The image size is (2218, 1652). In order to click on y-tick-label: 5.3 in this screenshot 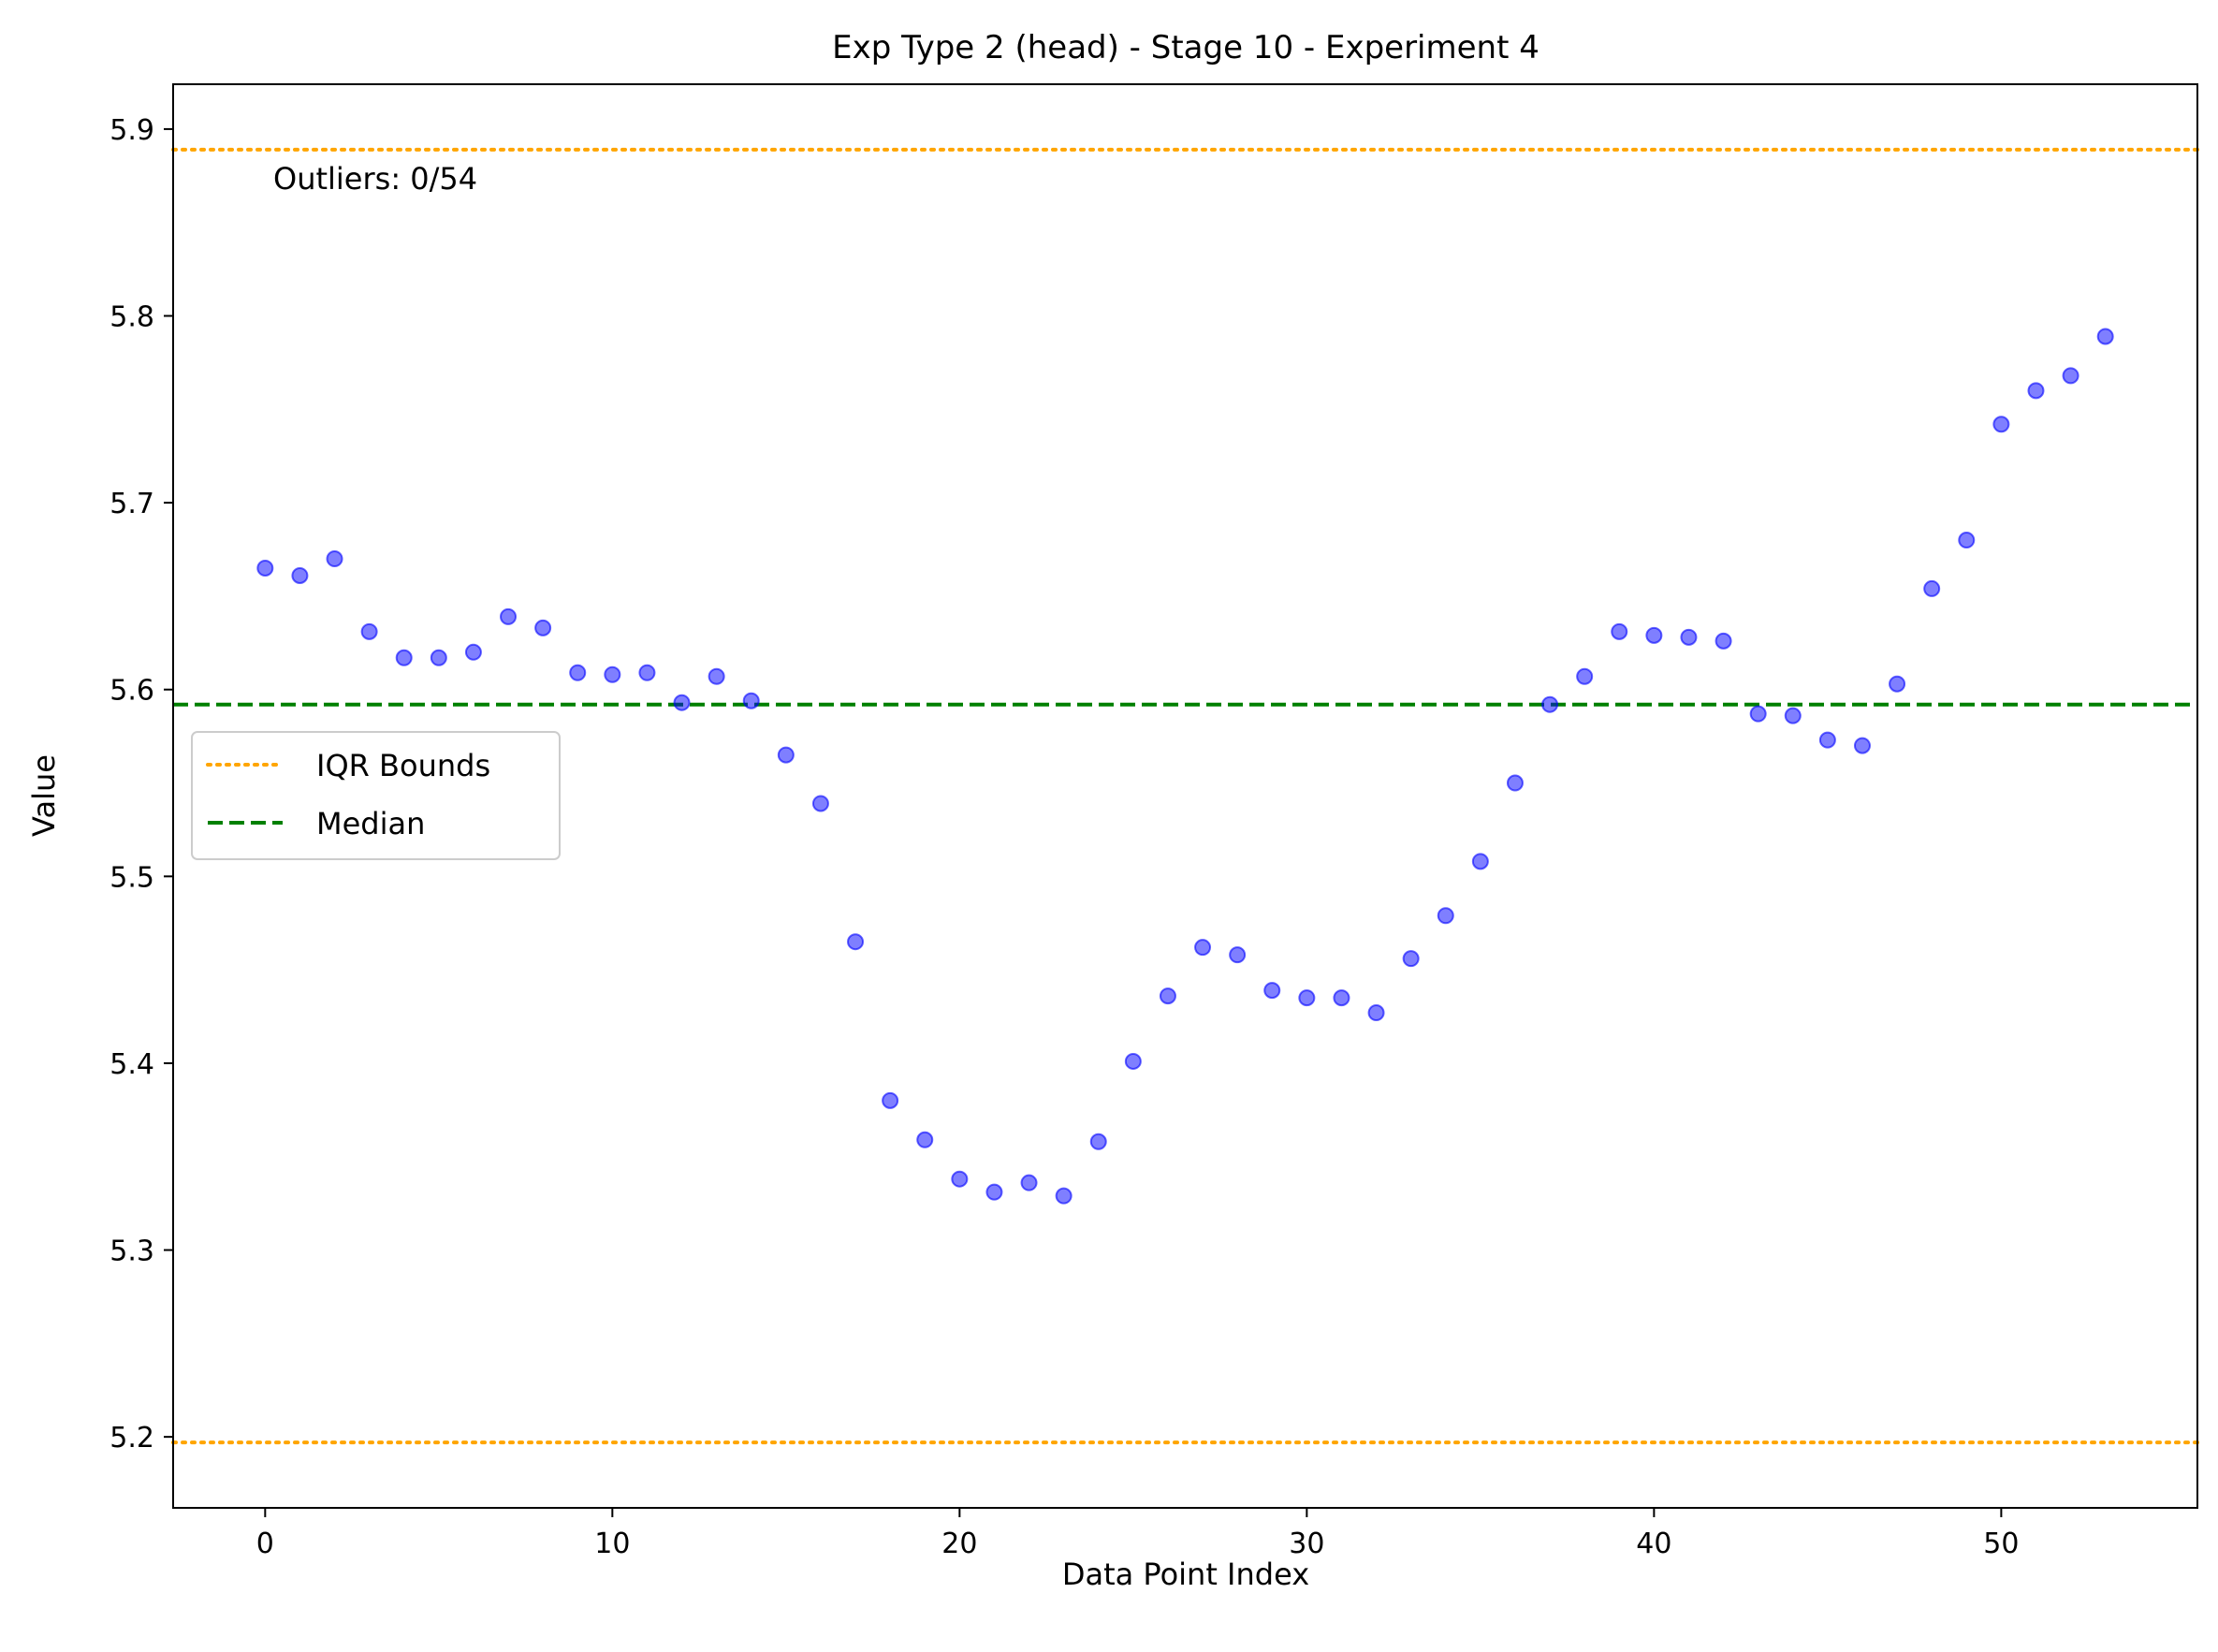, I will do `click(132, 1252)`.